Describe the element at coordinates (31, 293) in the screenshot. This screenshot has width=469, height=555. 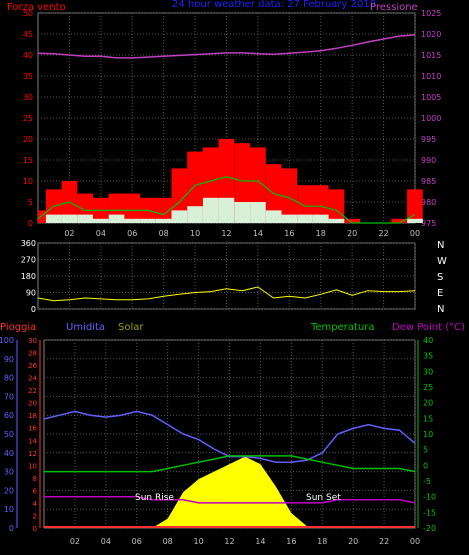
I see `y-tick-label: 90` at that location.